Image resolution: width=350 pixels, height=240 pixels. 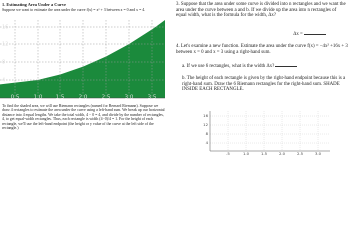 What do you see at coordinates (15, 98) in the screenshot?
I see `x-tick-label: 0.5` at bounding box center [15, 98].